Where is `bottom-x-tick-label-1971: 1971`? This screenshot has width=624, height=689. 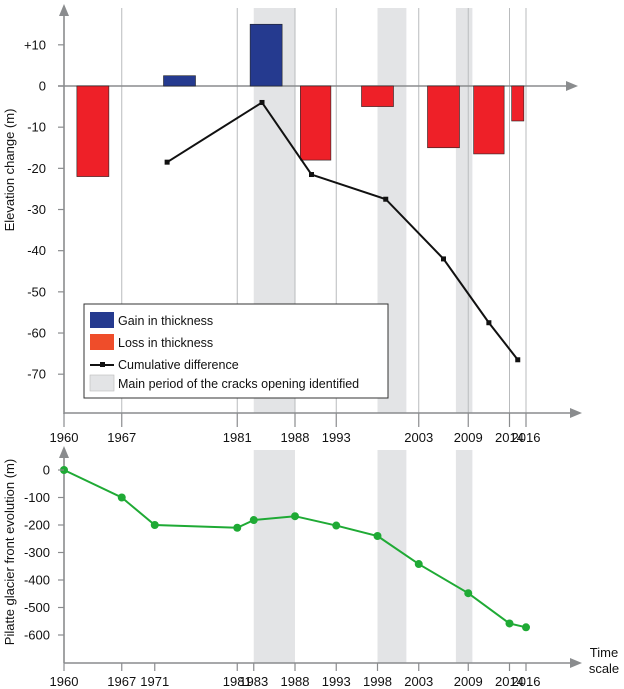 bottom-x-tick-label-1971: 1971 is located at coordinates (154, 681).